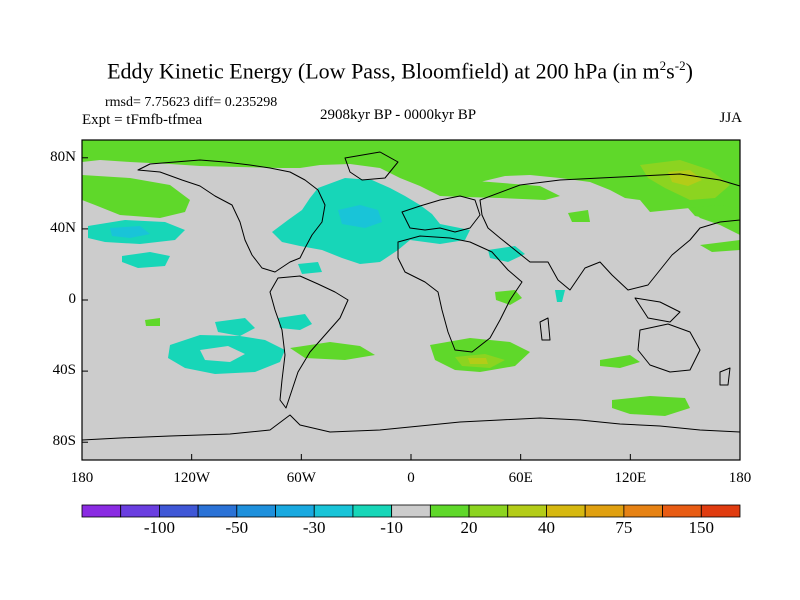  Describe the element at coordinates (508, 297) in the screenshot. I see `africa-positive` at that location.